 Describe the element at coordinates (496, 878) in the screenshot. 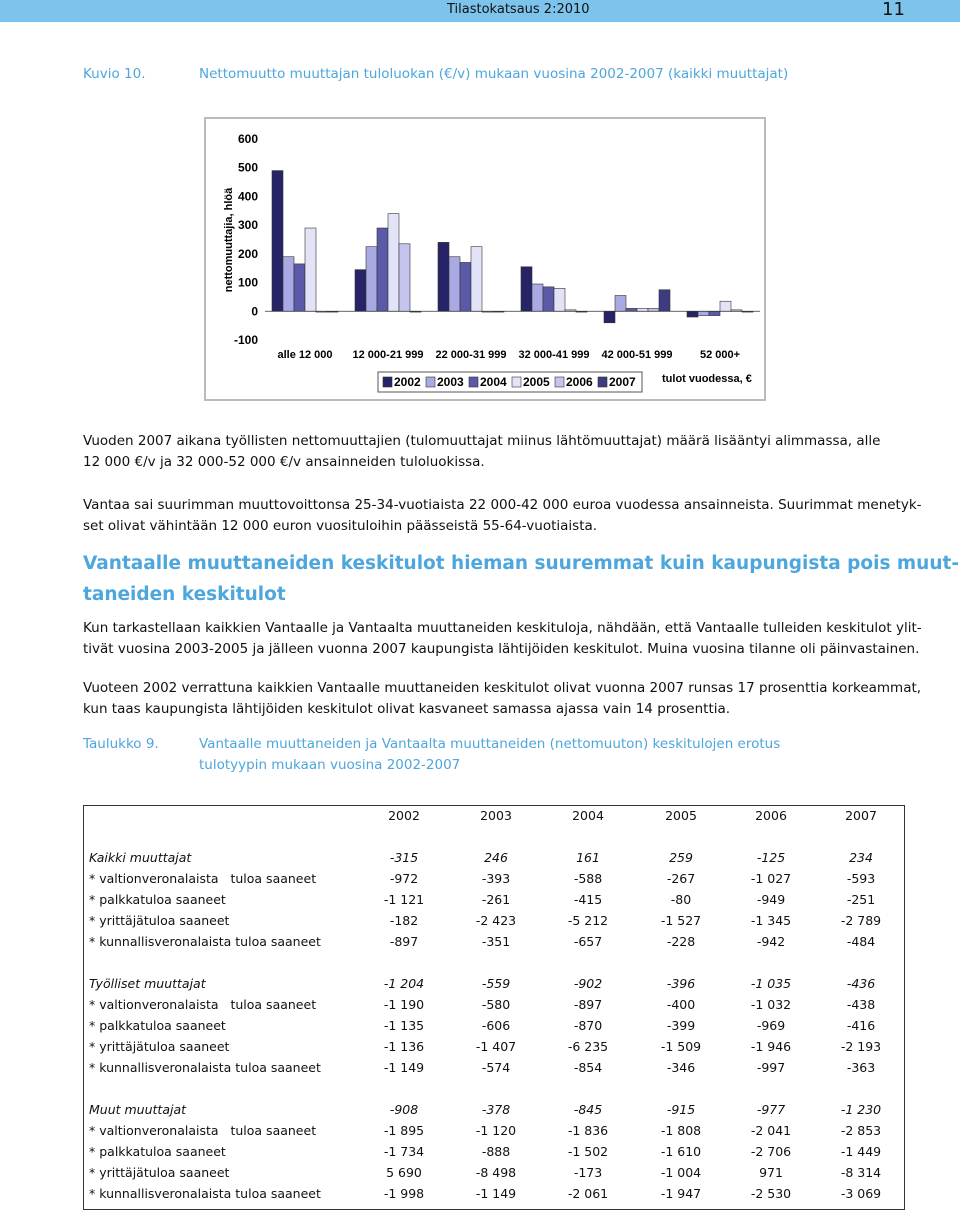

I see `table-cell: -393` at that location.